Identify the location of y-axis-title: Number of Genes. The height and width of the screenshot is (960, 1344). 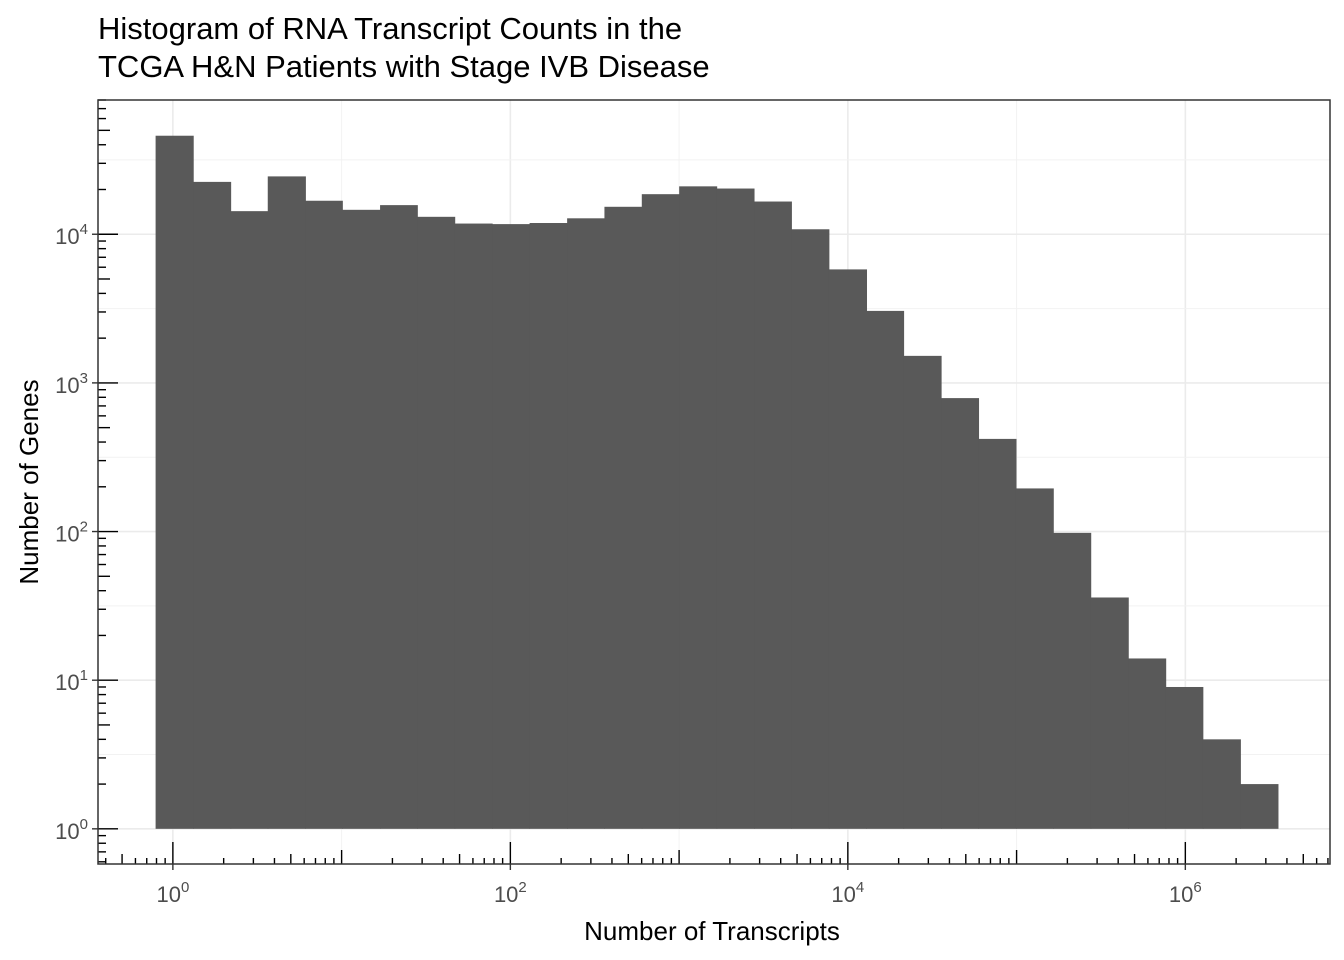
(29, 481).